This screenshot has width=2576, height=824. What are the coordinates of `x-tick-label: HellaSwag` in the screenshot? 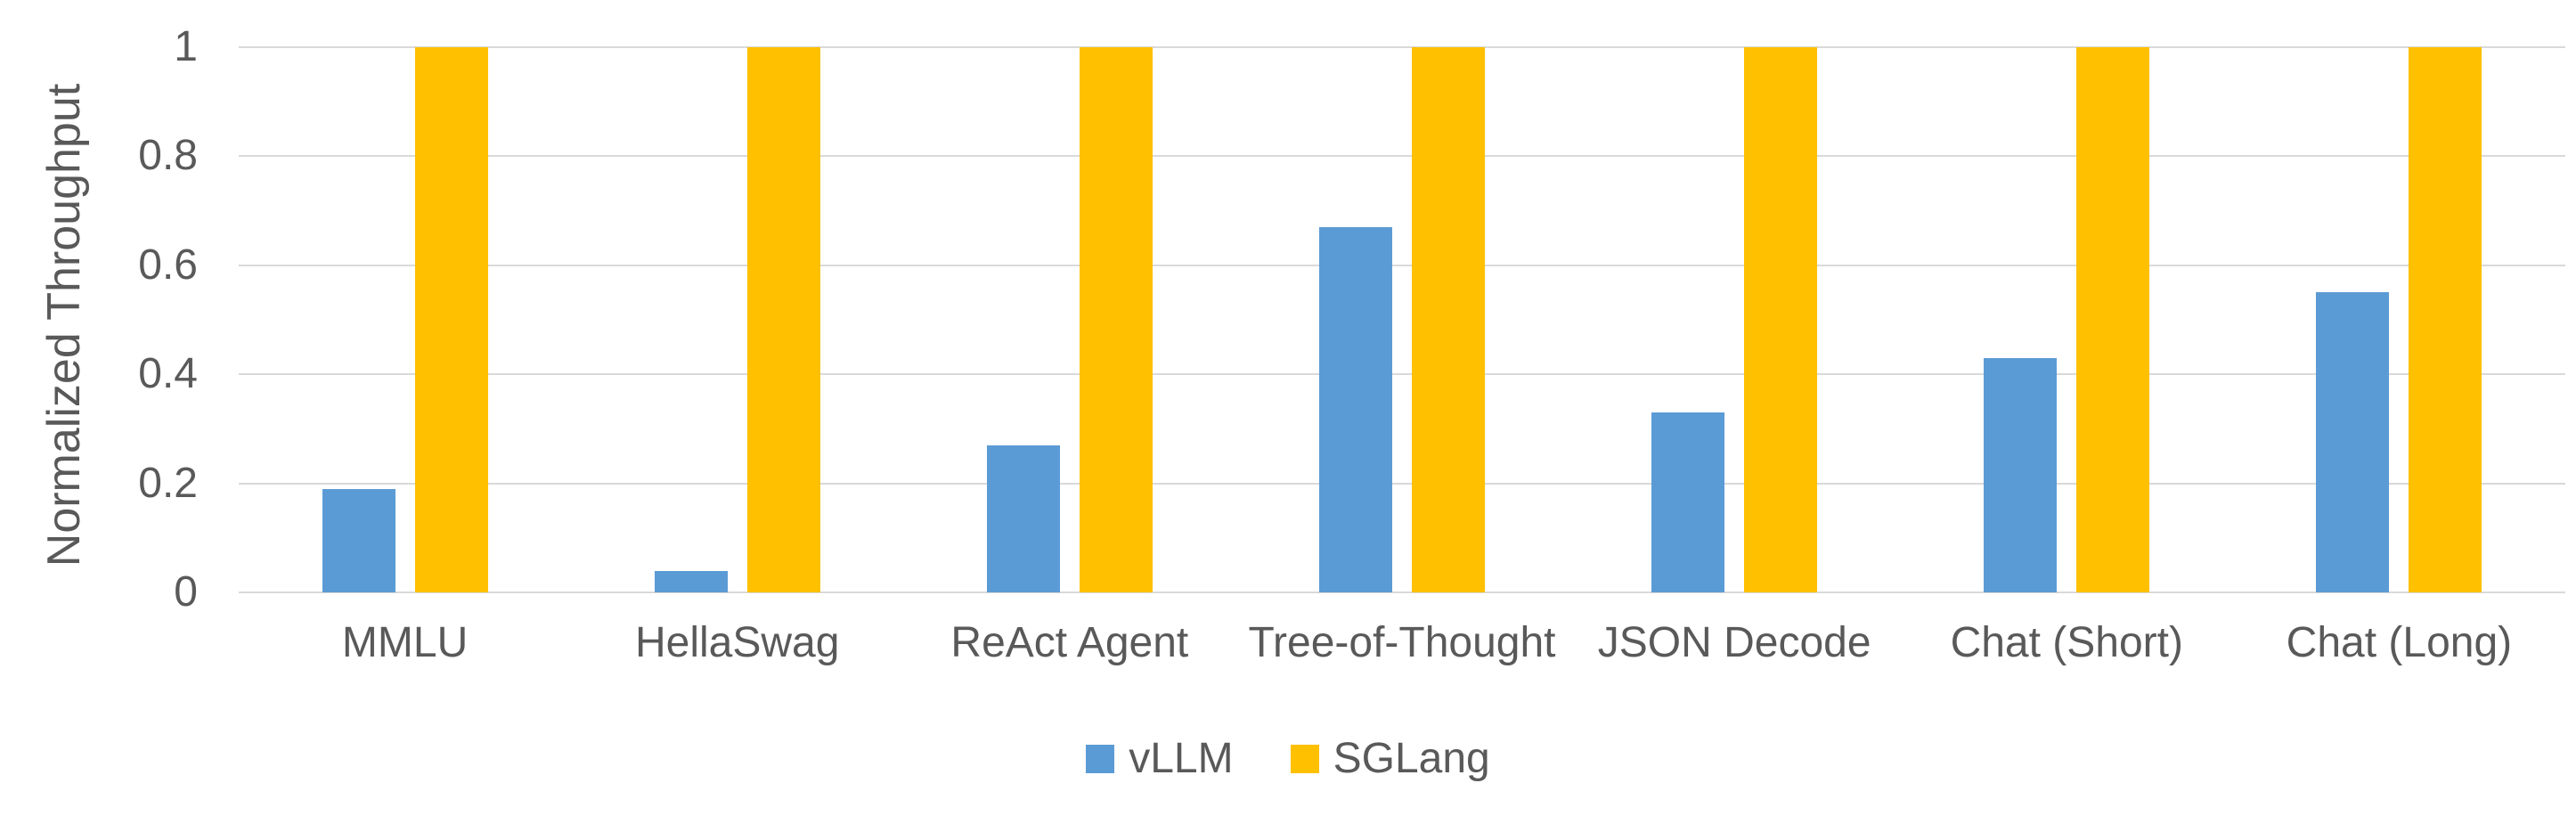 It's located at (737, 642).